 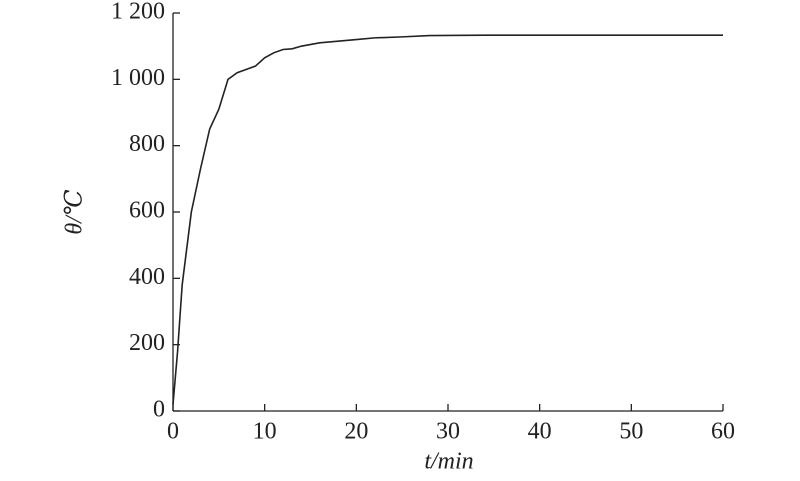 I want to click on x-tick-label: 10, so click(x=265, y=432).